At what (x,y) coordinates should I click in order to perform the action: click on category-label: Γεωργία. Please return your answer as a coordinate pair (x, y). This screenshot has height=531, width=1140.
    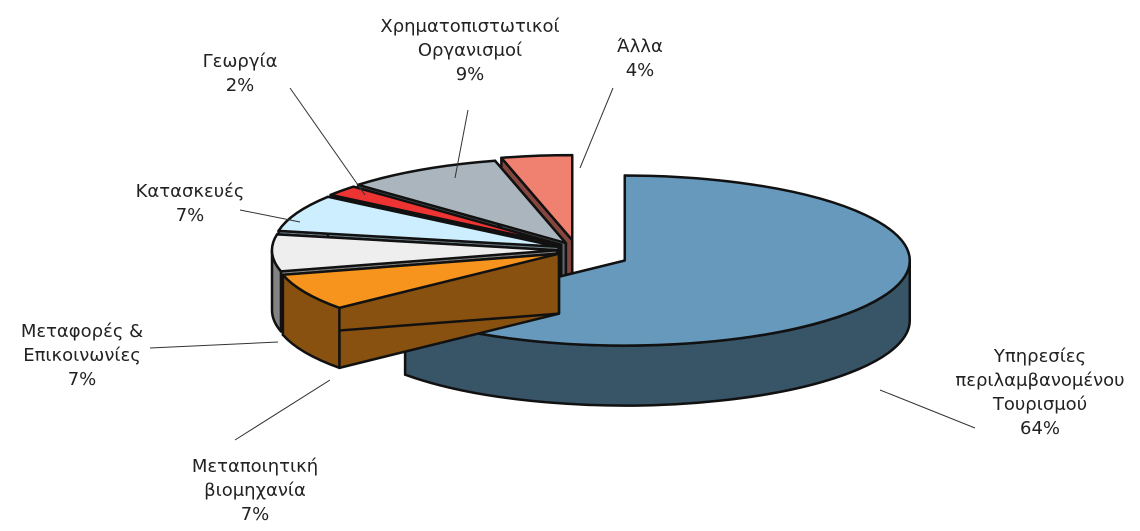
    Looking at the image, I should click on (240, 61).